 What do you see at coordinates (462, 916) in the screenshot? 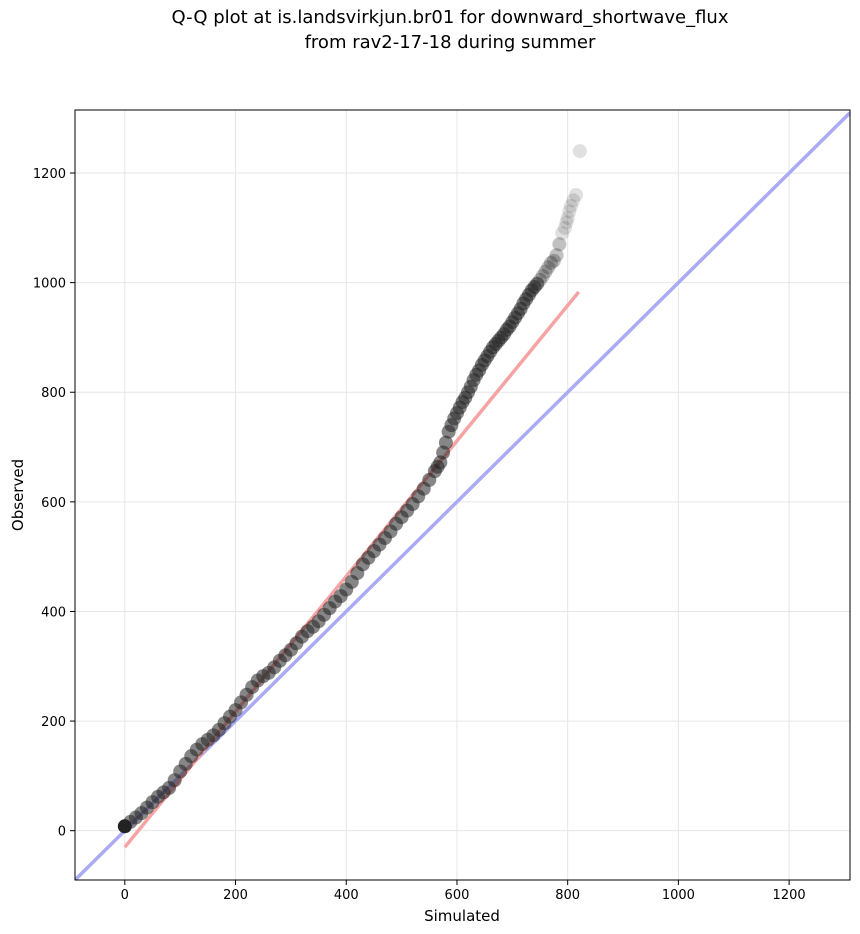
I see `x-axis-label: Simulated` at bounding box center [462, 916].